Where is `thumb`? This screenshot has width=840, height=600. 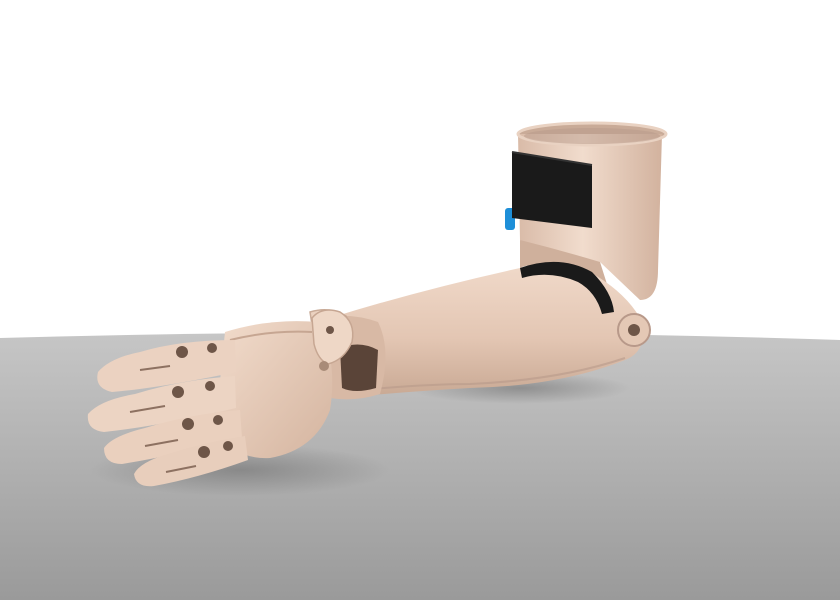
thumb is located at coordinates (332, 340).